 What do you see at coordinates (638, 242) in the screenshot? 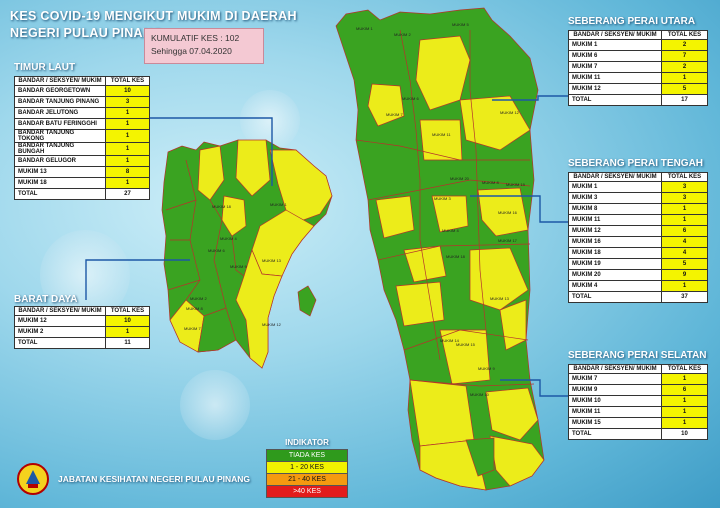
I see `table-row: MUKIM 16 4` at bounding box center [638, 242].